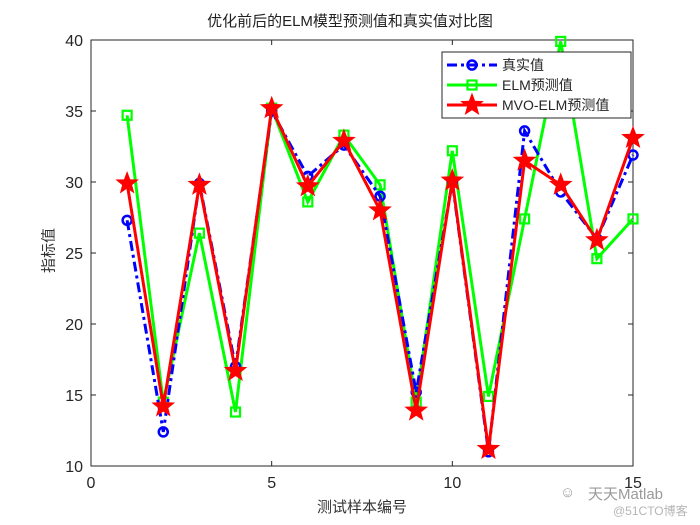 The width and height of the screenshot is (700, 525). Describe the element at coordinates (74, 41) in the screenshot. I see `y-tick-label: 40` at that location.